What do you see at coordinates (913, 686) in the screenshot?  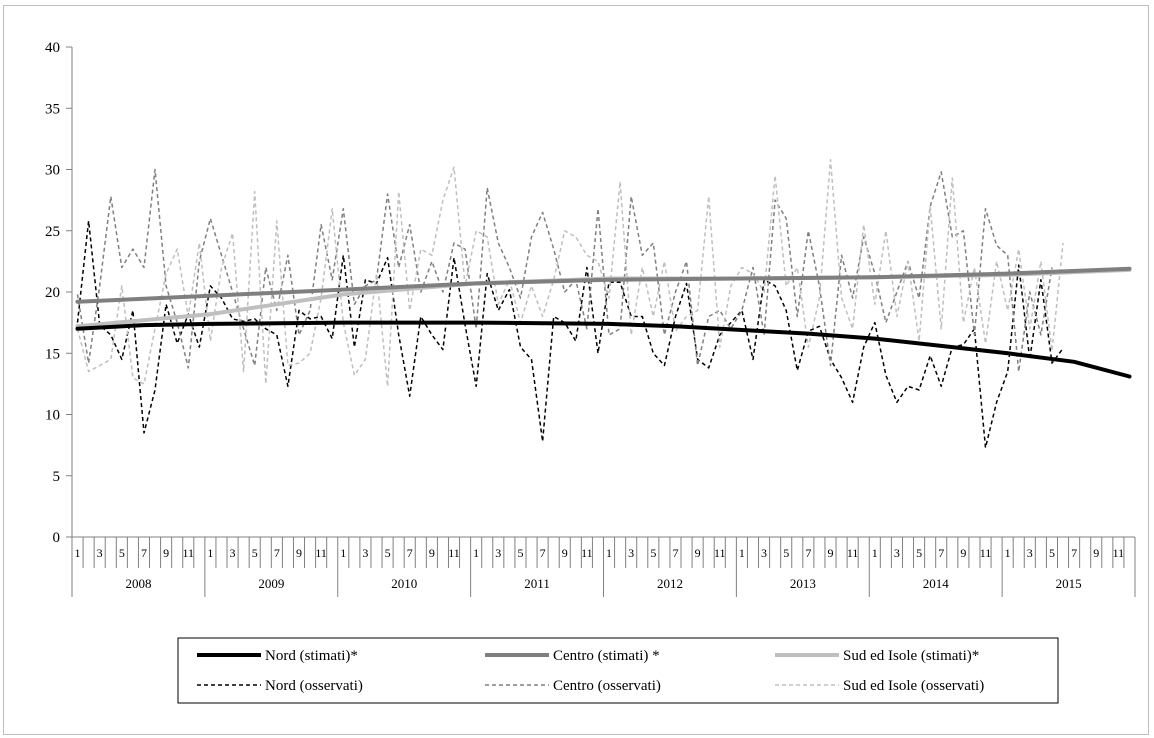 I see `legend-label: Sud ed Isole (osservati)` at bounding box center [913, 686].